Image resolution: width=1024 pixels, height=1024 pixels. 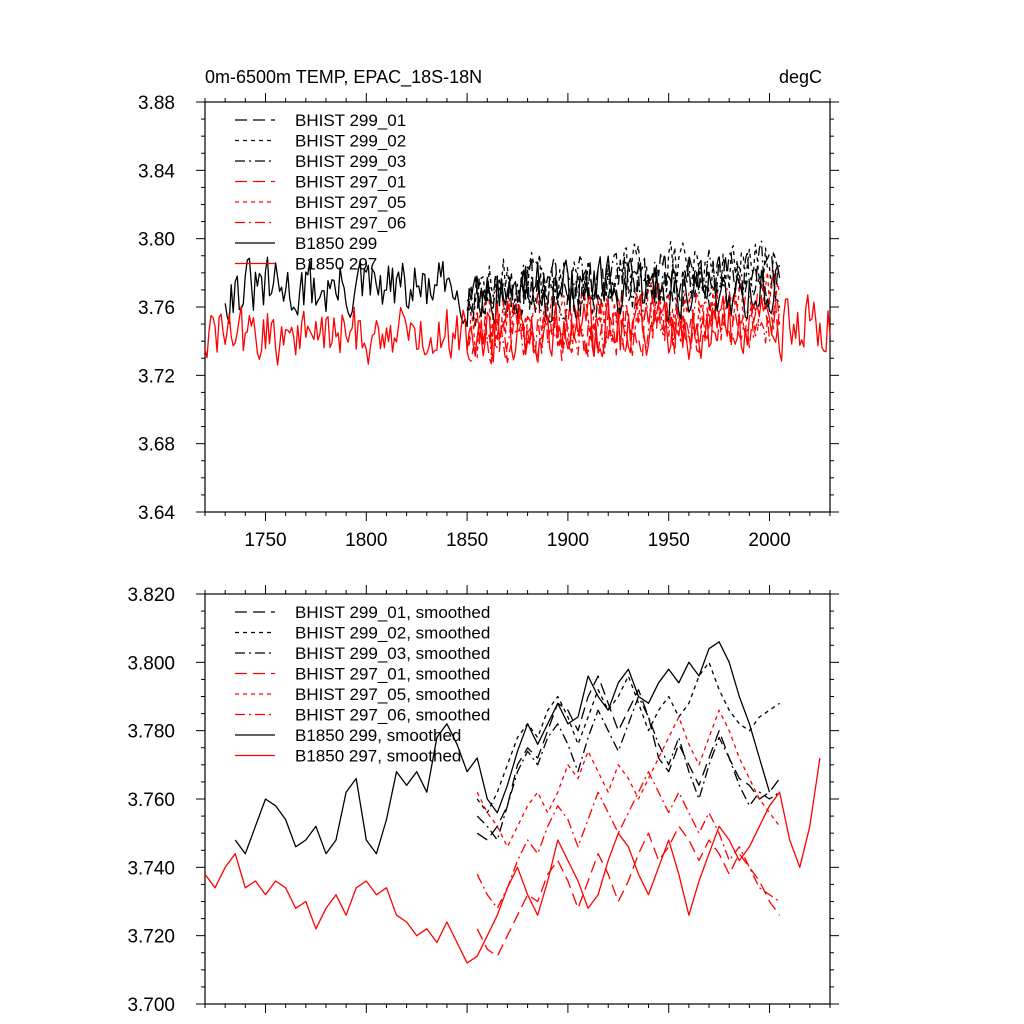 I want to click on top-series-group, so click(x=517, y=303).